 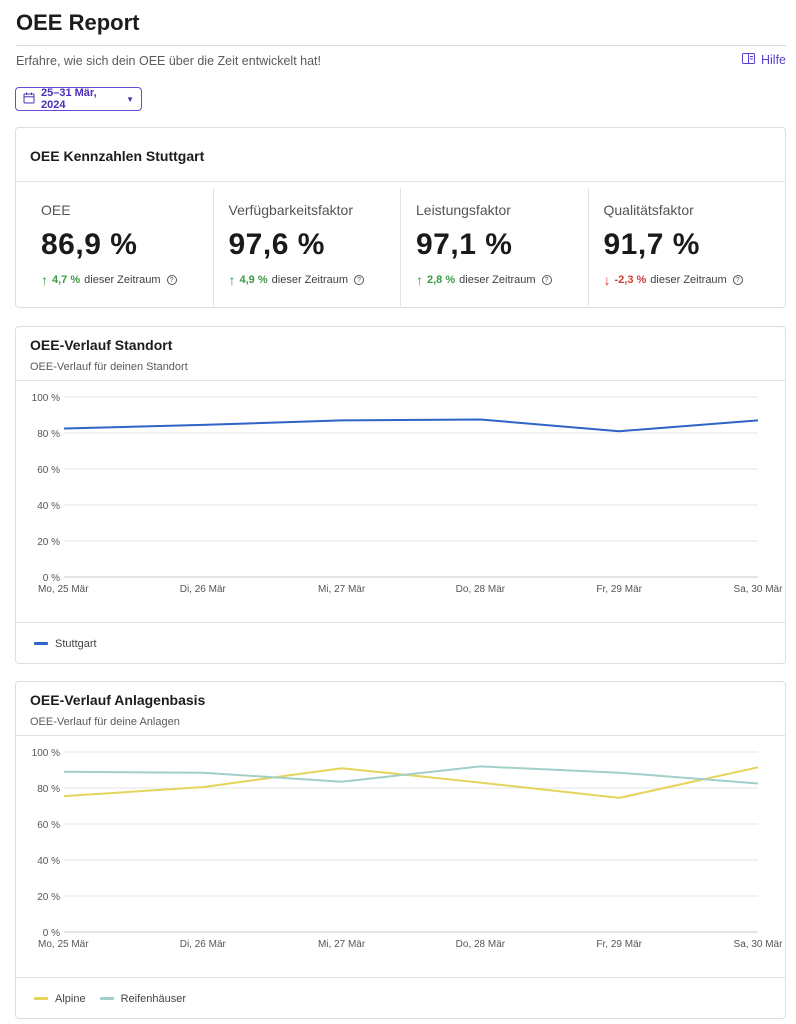 What do you see at coordinates (29, 99) in the screenshot?
I see `calendar-icon` at bounding box center [29, 99].